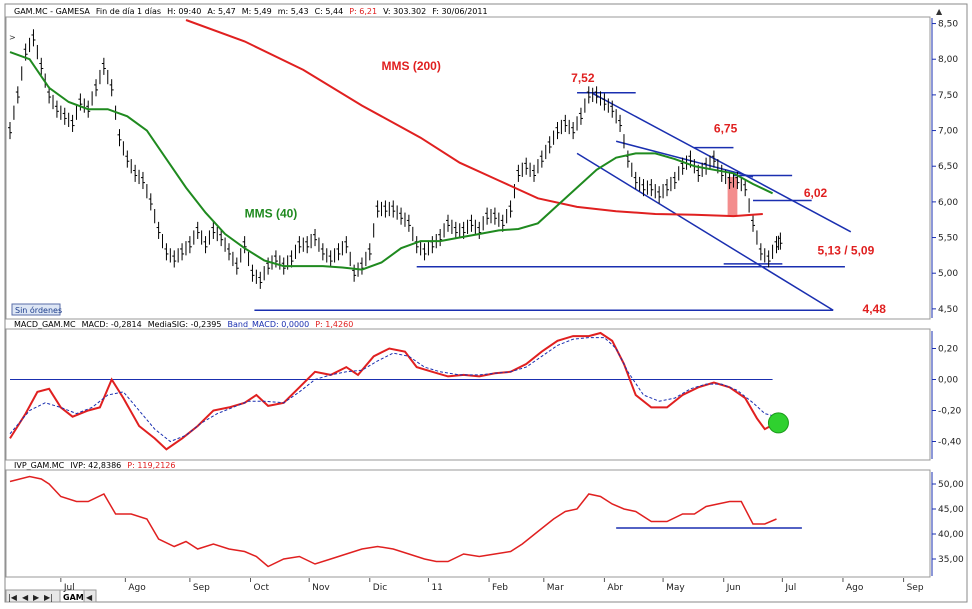  Describe the element at coordinates (675, 588) in the screenshot. I see `x-tick-label: May` at that location.